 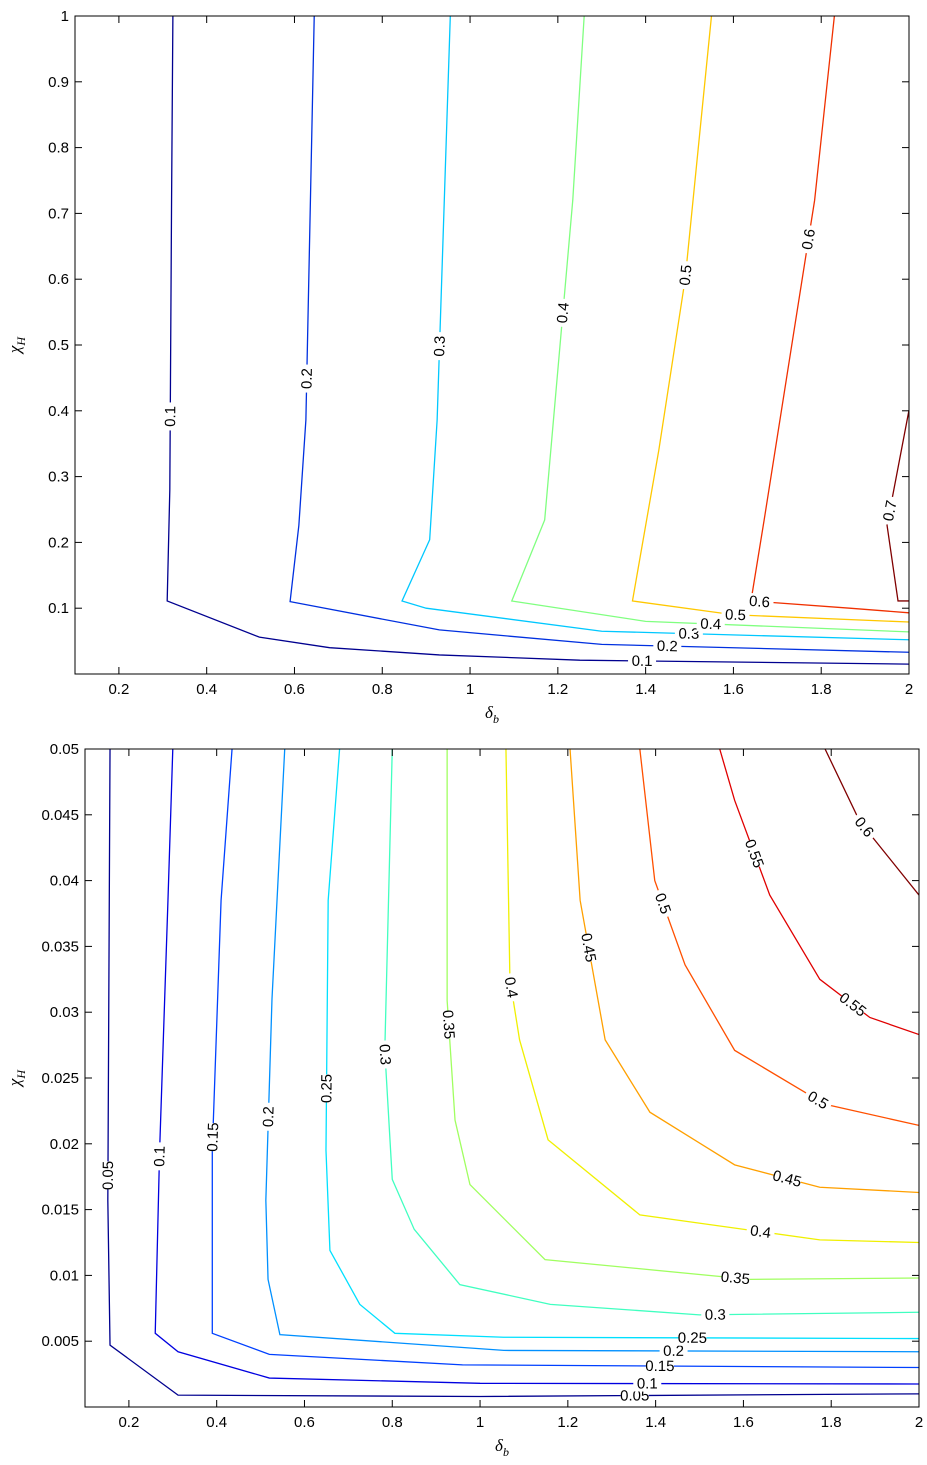 What do you see at coordinates (496, 719) in the screenshot?
I see `x-label-subscript: b` at bounding box center [496, 719].